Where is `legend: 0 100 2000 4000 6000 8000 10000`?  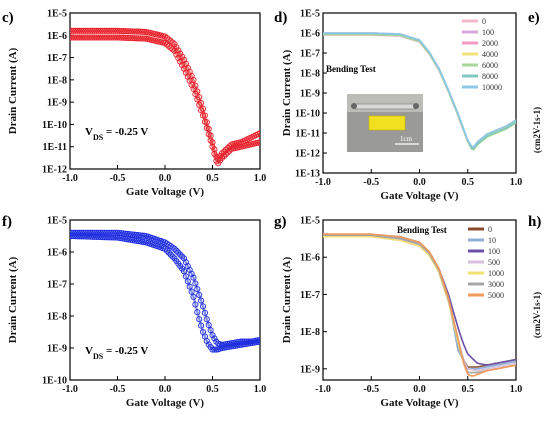 legend: 0 100 2000 4000 6000 8000 10000 is located at coordinates (482, 54).